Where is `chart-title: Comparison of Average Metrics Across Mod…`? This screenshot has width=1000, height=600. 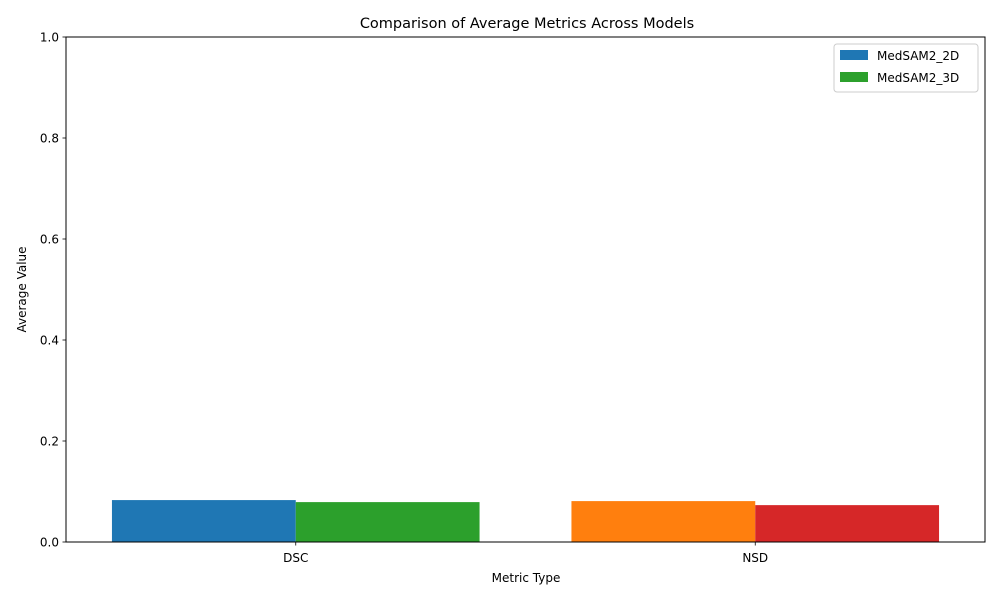
chart-title: Comparison of Average Metrics Across Mod… is located at coordinates (527, 24).